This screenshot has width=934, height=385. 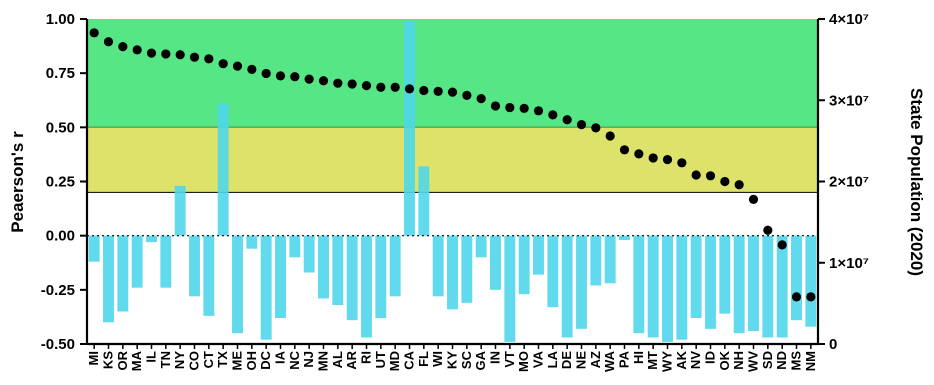 What do you see at coordinates (524, 265) in the screenshot?
I see `bar-MO` at bounding box center [524, 265].